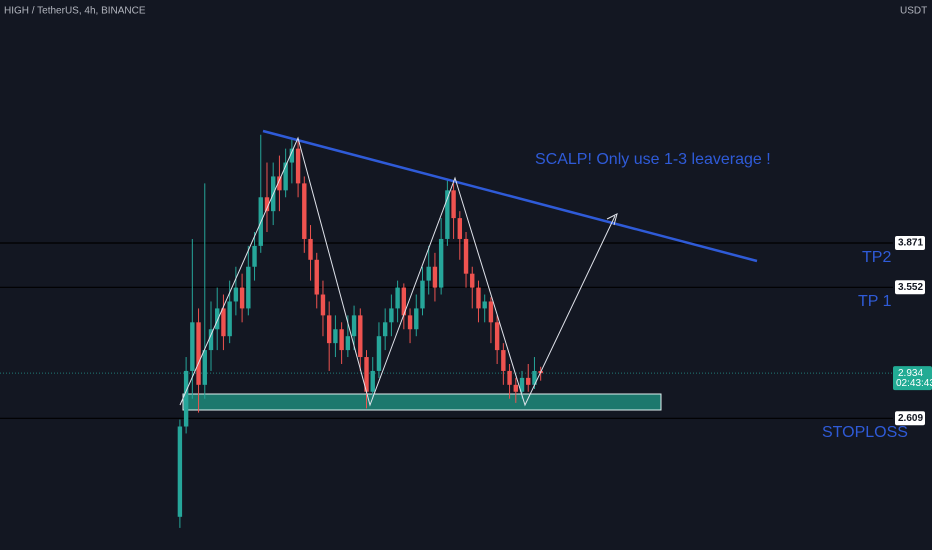  I want to click on last-price-box, so click(912, 378).